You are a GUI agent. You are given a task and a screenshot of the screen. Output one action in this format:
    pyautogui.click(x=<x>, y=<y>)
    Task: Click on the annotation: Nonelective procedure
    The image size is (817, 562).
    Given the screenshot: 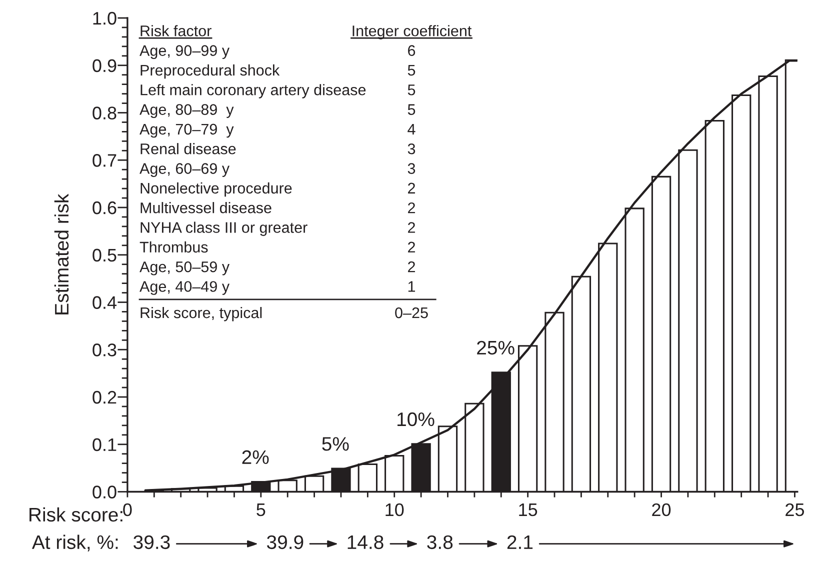 What is the action you would take?
    pyautogui.click(x=216, y=189)
    